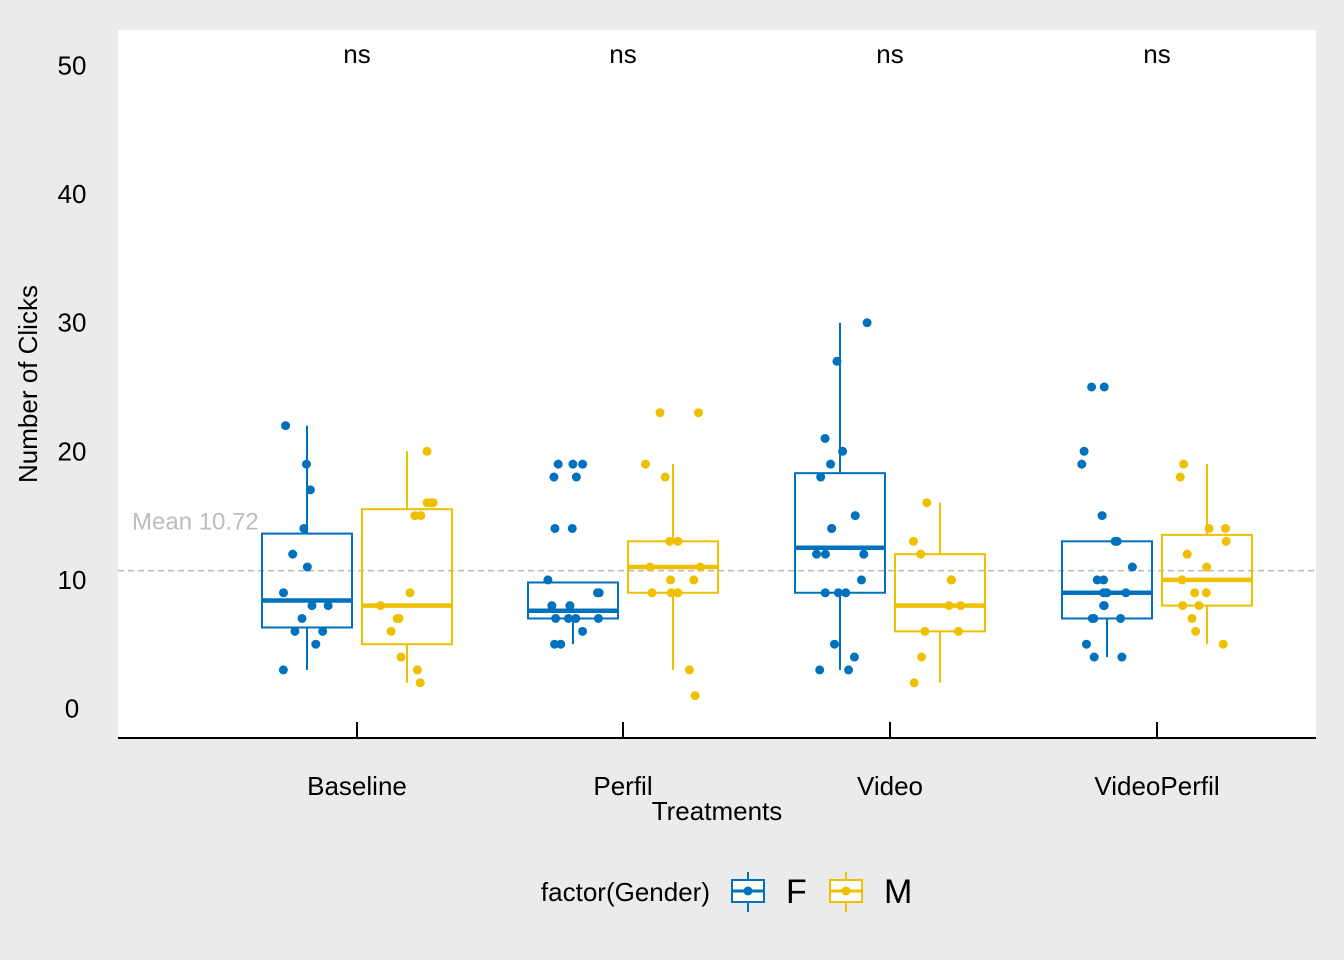  I want to click on box-F-Baseline, so click(307, 547).